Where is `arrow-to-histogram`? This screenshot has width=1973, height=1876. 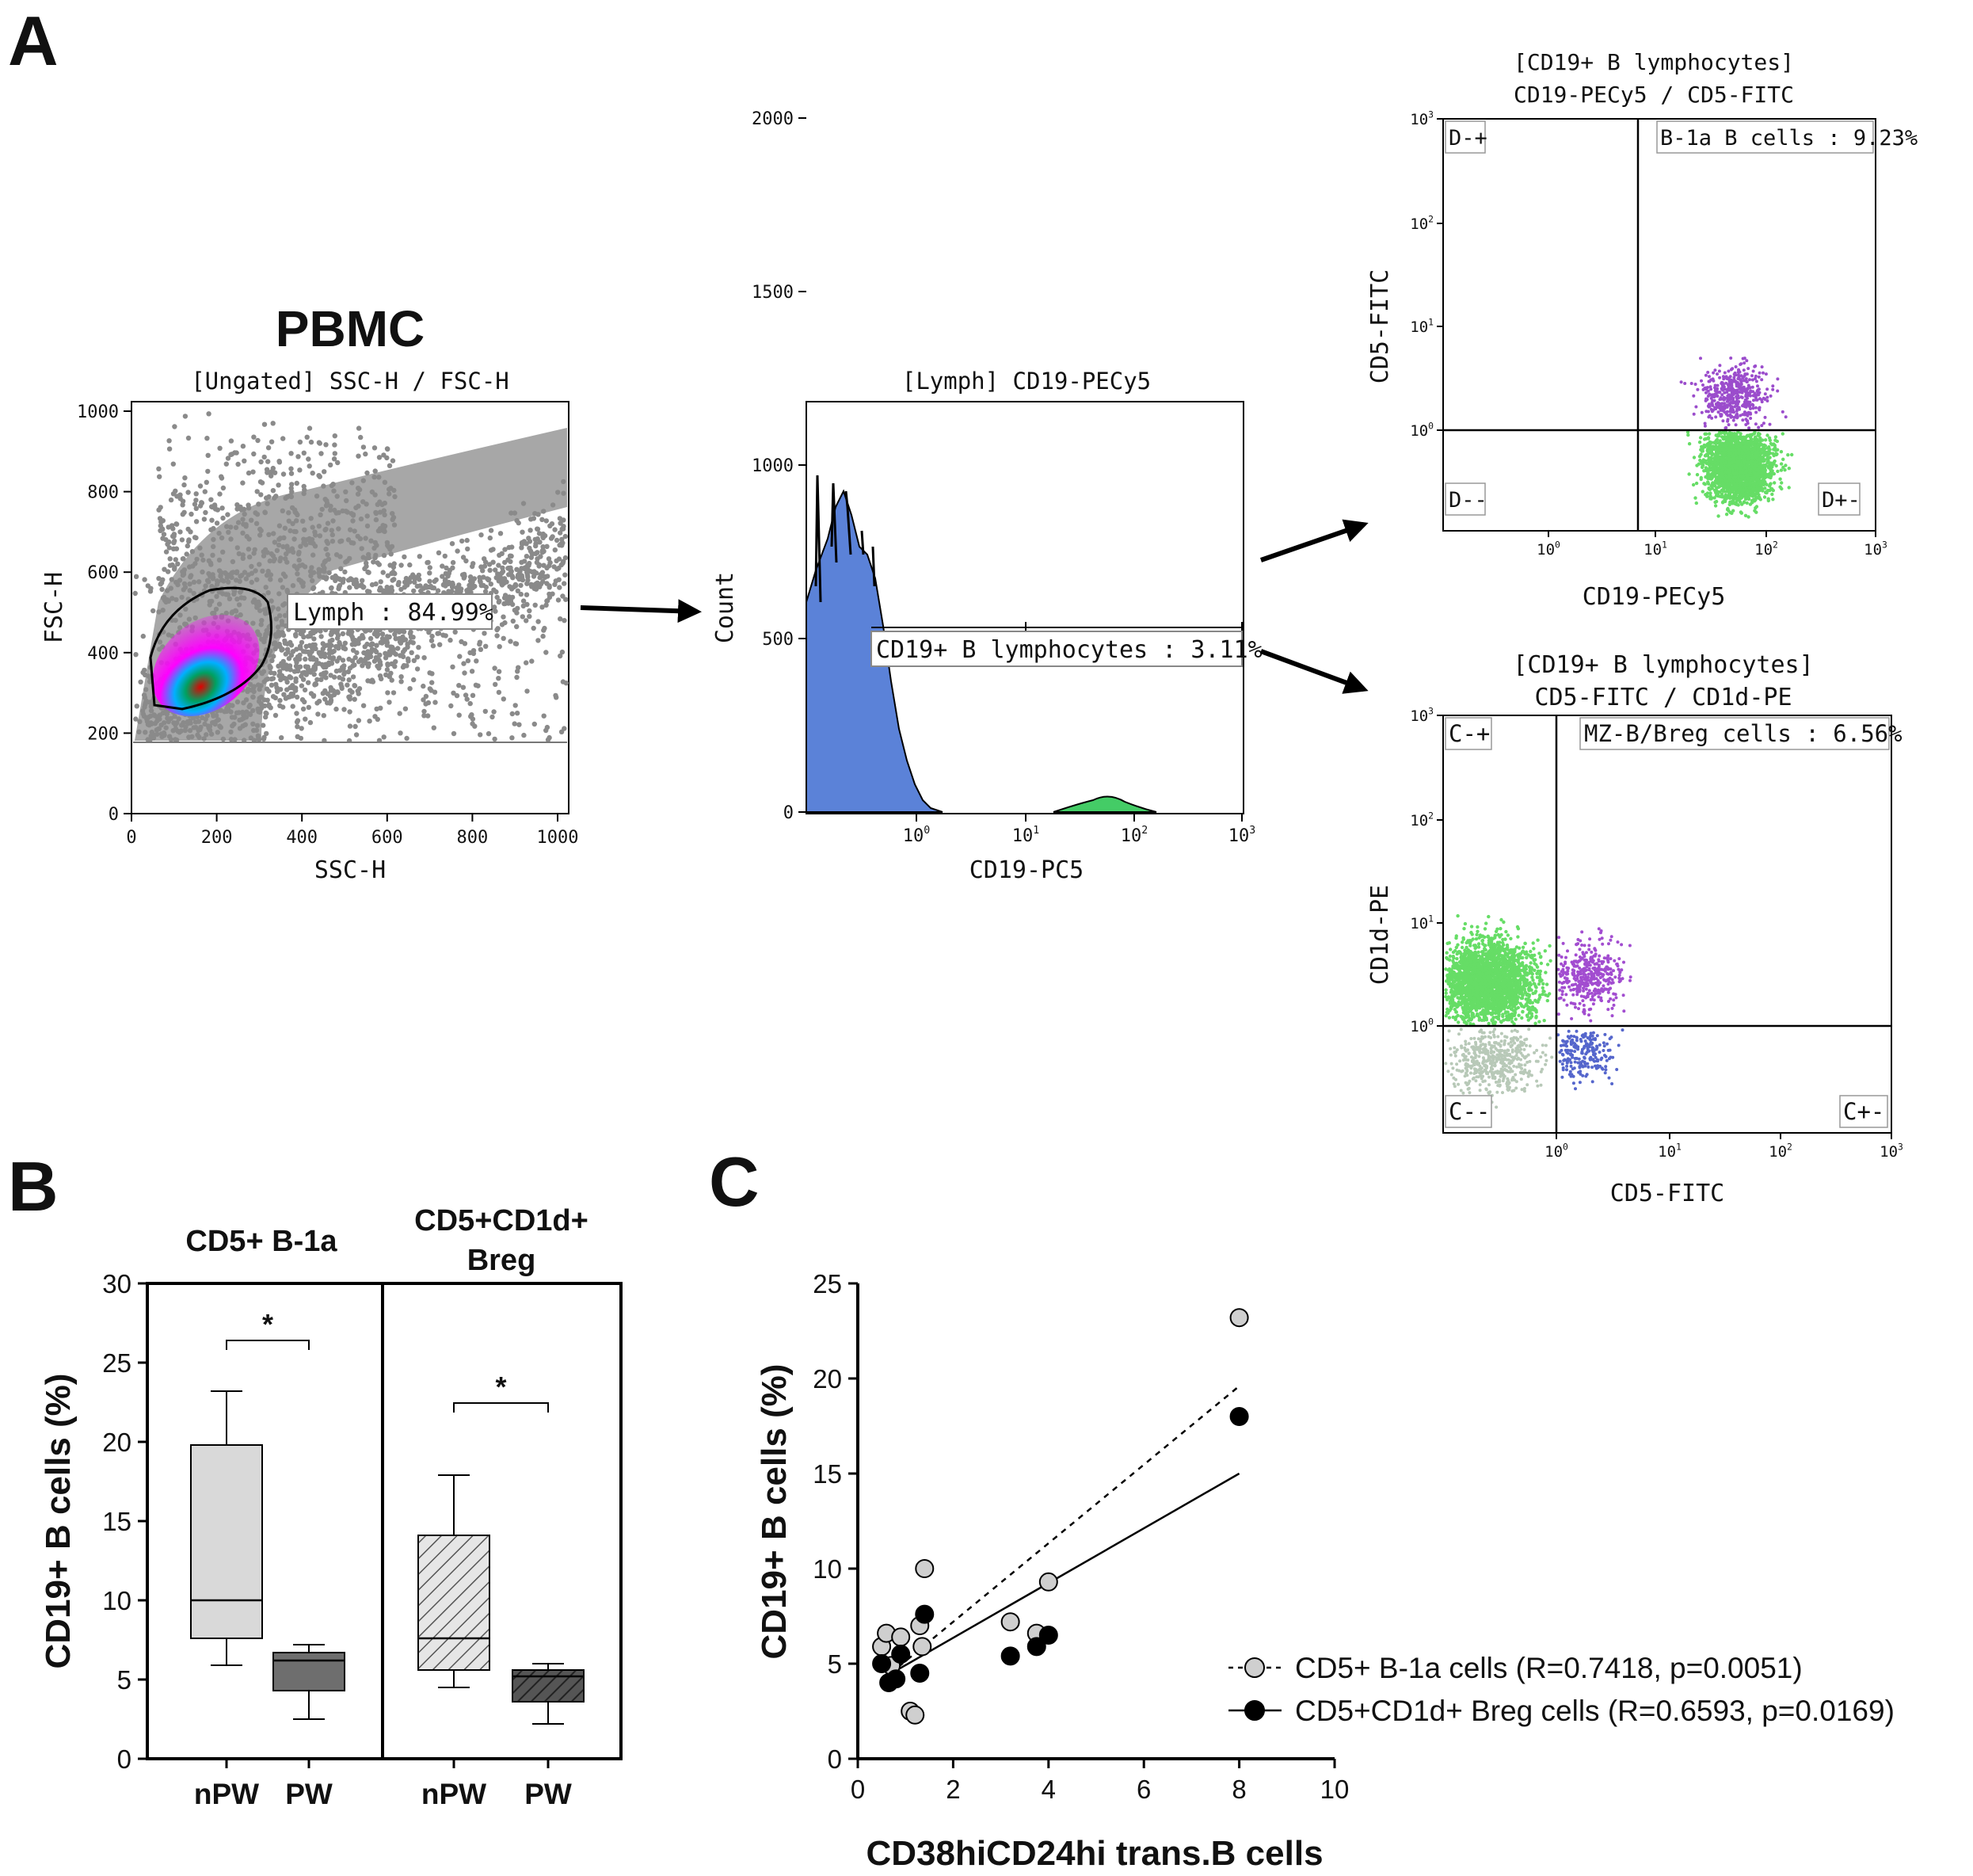
arrow-to-histogram is located at coordinates (641, 611).